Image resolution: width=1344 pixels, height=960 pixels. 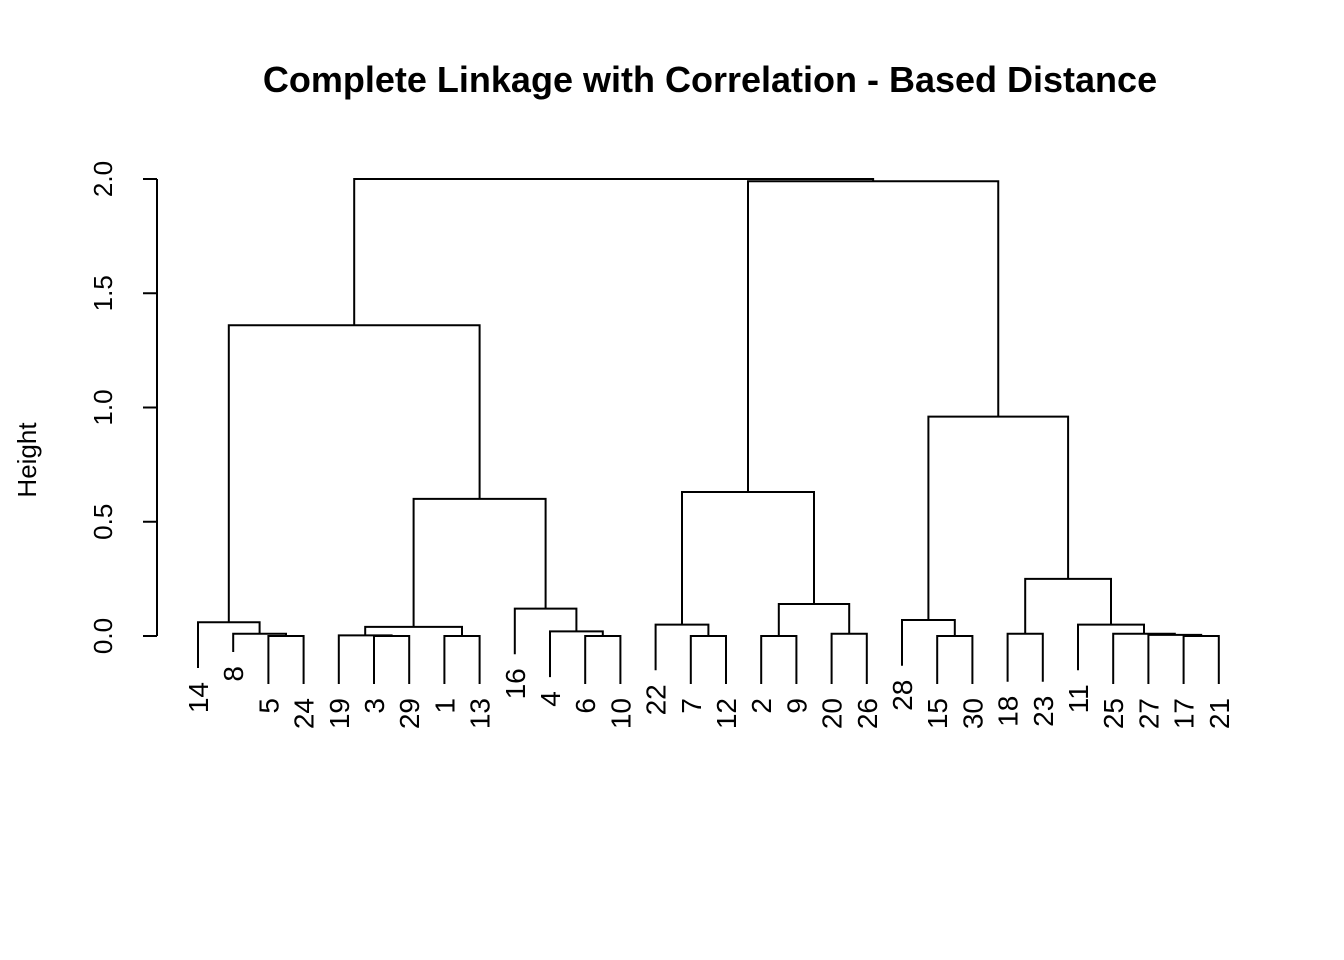 What do you see at coordinates (27, 460) in the screenshot?
I see `y-axis-label: Height` at bounding box center [27, 460].